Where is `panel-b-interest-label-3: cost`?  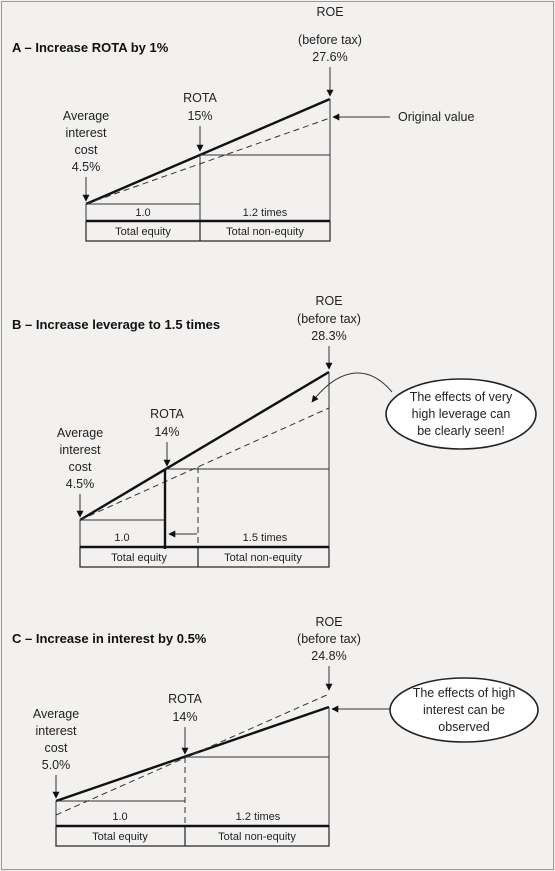
panel-b-interest-label-3: cost is located at coordinates (80, 467).